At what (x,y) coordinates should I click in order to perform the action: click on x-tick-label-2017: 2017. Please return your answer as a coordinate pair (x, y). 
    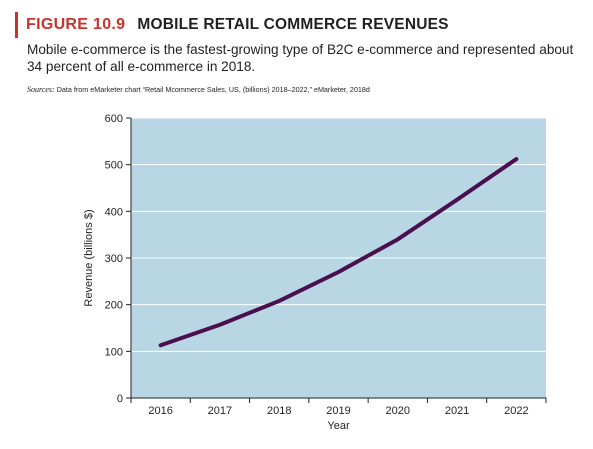
    Looking at the image, I should click on (220, 411).